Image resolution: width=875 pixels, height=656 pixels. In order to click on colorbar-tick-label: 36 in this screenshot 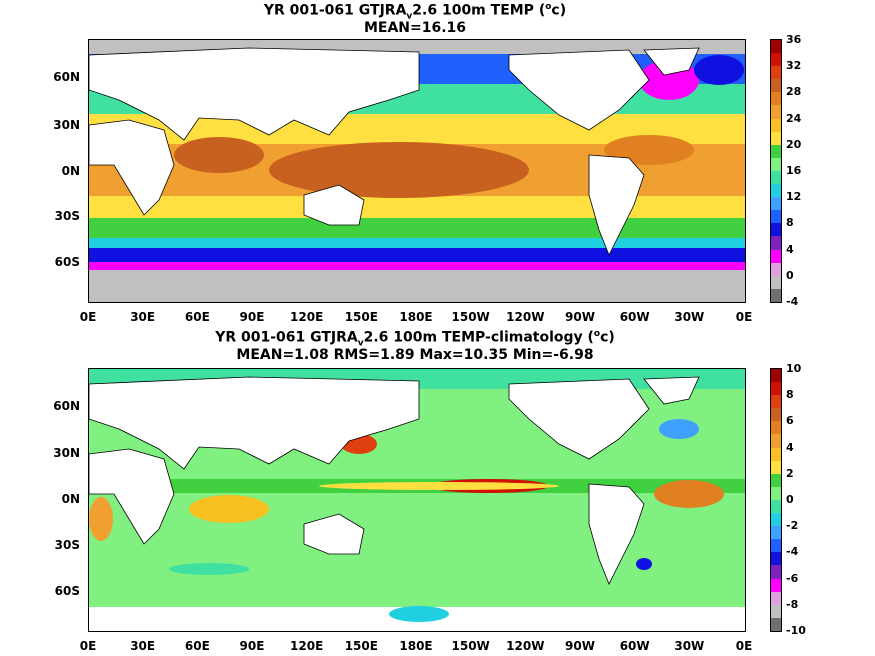, I will do `click(794, 39)`.